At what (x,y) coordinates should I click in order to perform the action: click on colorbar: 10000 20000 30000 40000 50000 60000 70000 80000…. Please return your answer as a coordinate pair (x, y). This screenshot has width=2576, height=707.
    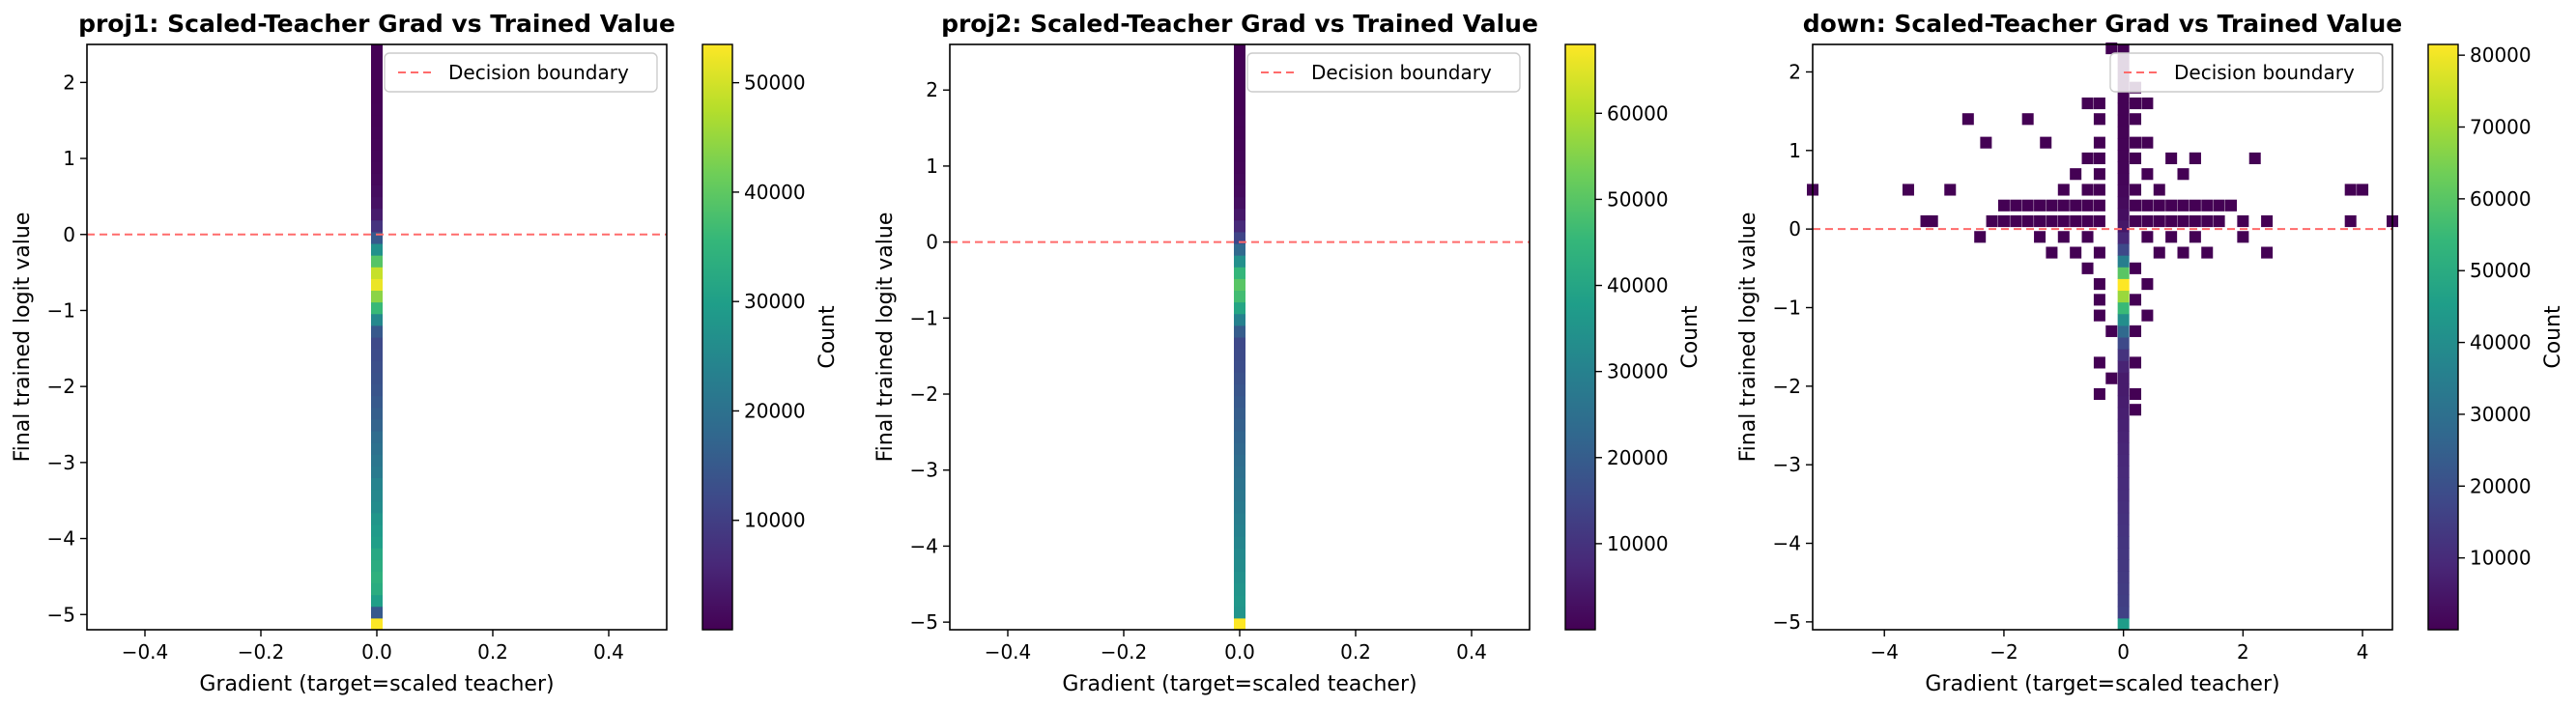
    Looking at the image, I should click on (2496, 337).